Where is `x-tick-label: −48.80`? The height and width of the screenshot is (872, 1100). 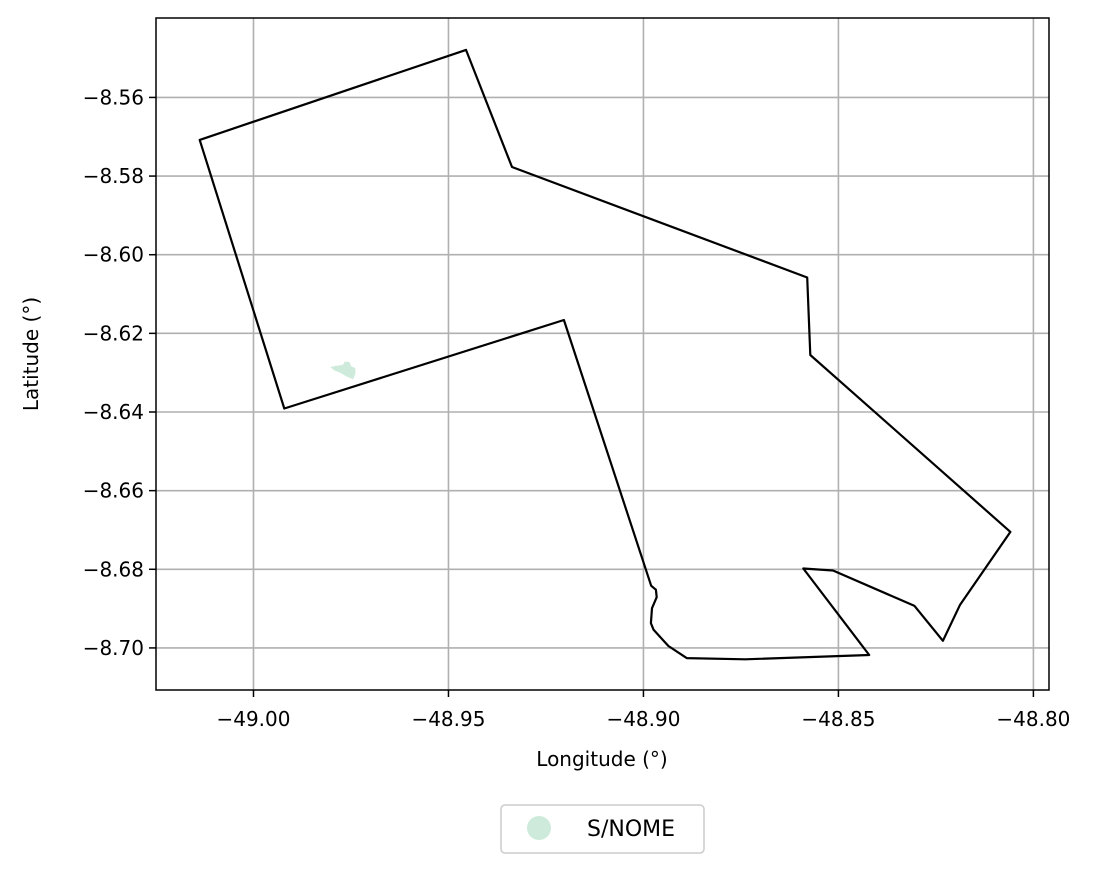
x-tick-label: −48.80 is located at coordinates (1033, 719).